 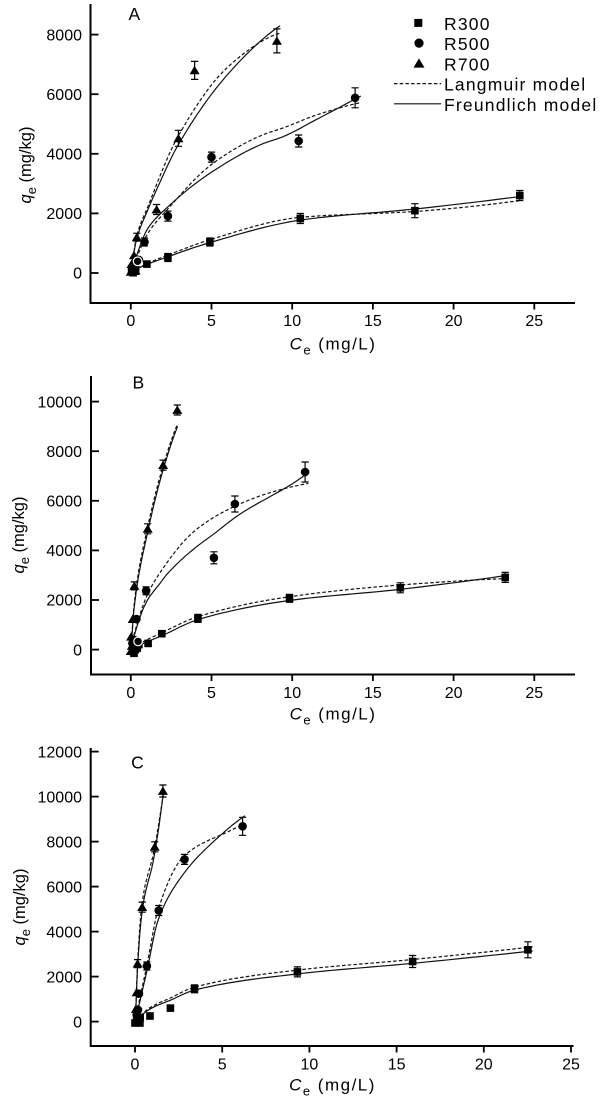 What do you see at coordinates (60, 752) in the screenshot?
I see `svg-text: 12000` at bounding box center [60, 752].